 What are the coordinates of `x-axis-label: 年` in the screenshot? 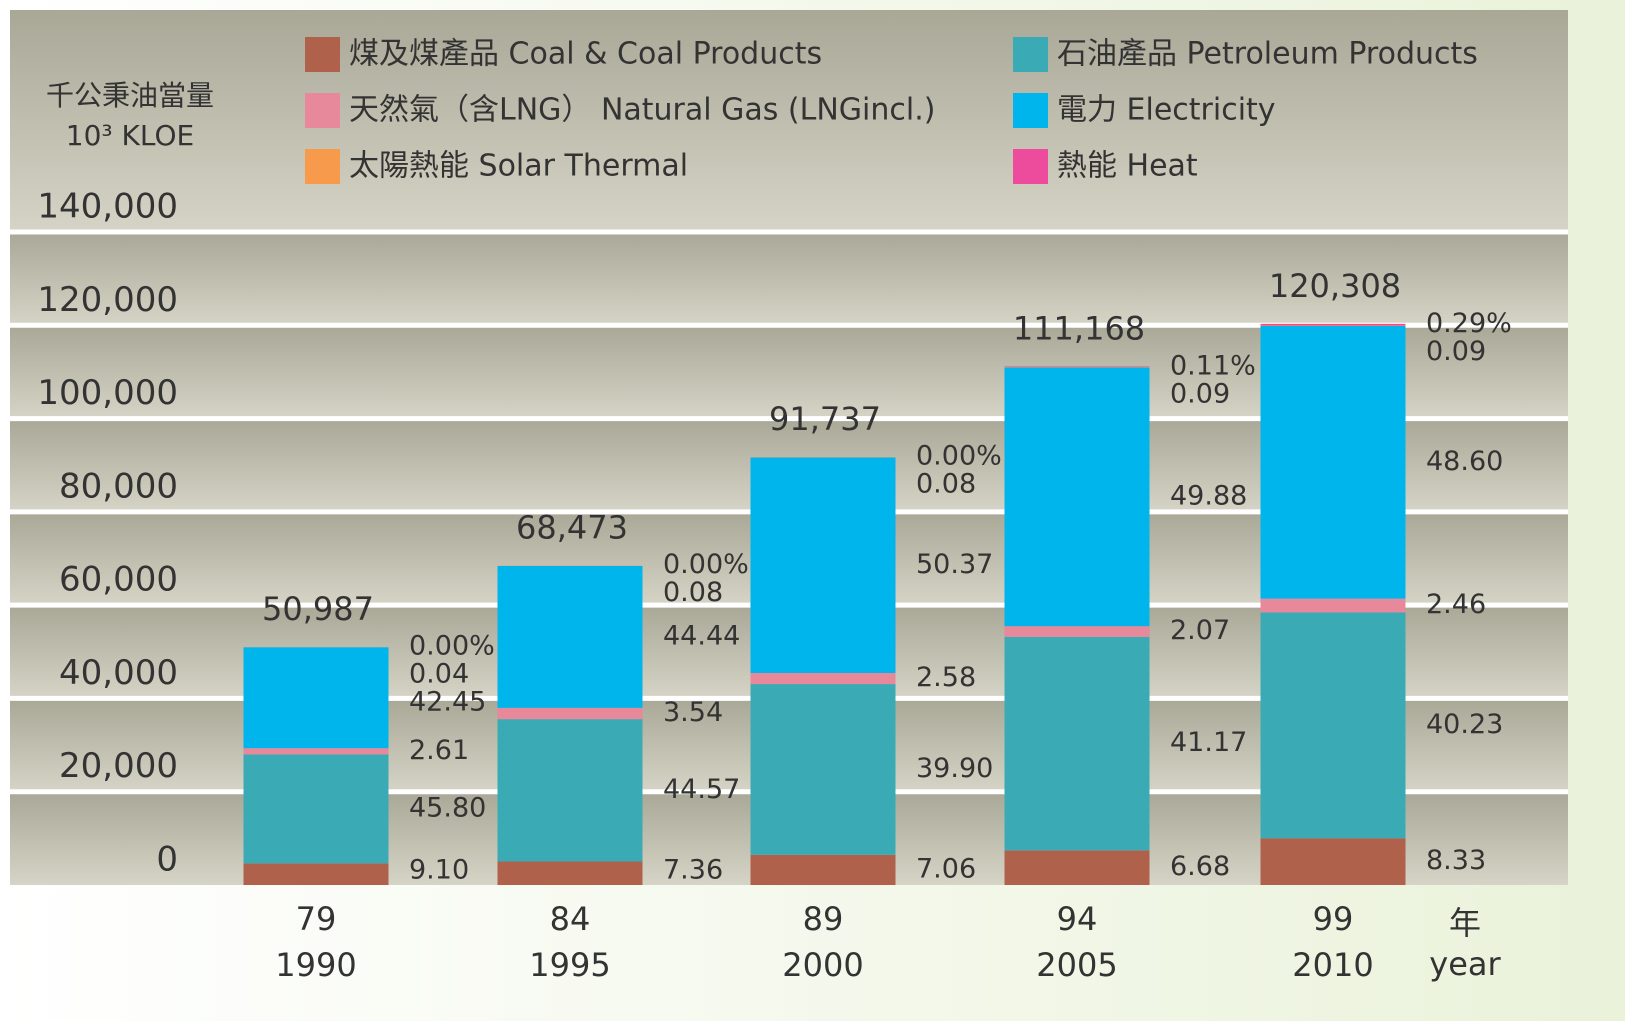 It's located at (1465, 923).